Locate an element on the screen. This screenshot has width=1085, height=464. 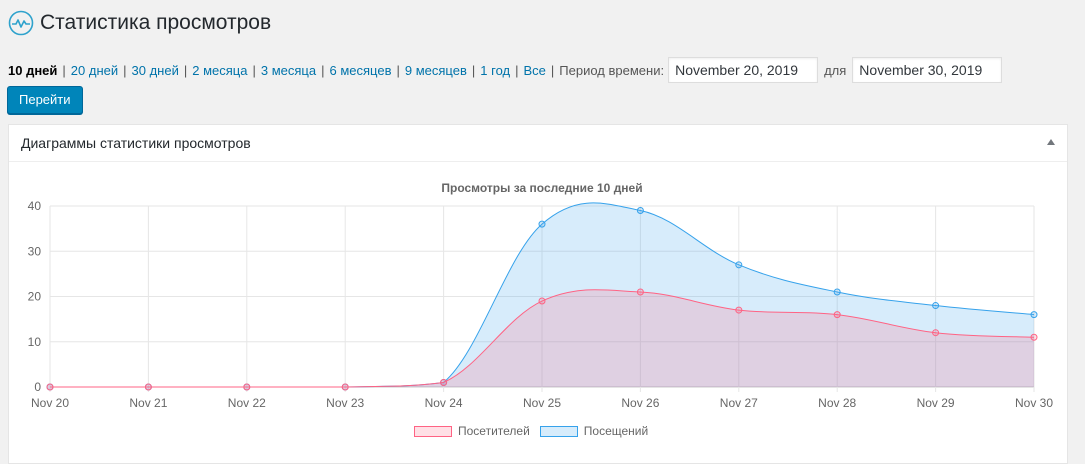
range-link: 10 дней is located at coordinates (33, 70).